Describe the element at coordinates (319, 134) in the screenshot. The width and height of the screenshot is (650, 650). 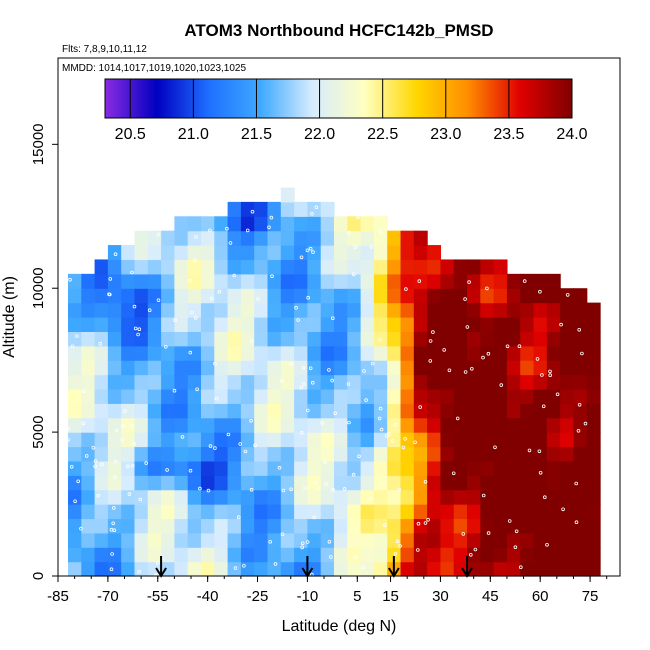
I see `colorbar-tick-label: 22.0` at that location.